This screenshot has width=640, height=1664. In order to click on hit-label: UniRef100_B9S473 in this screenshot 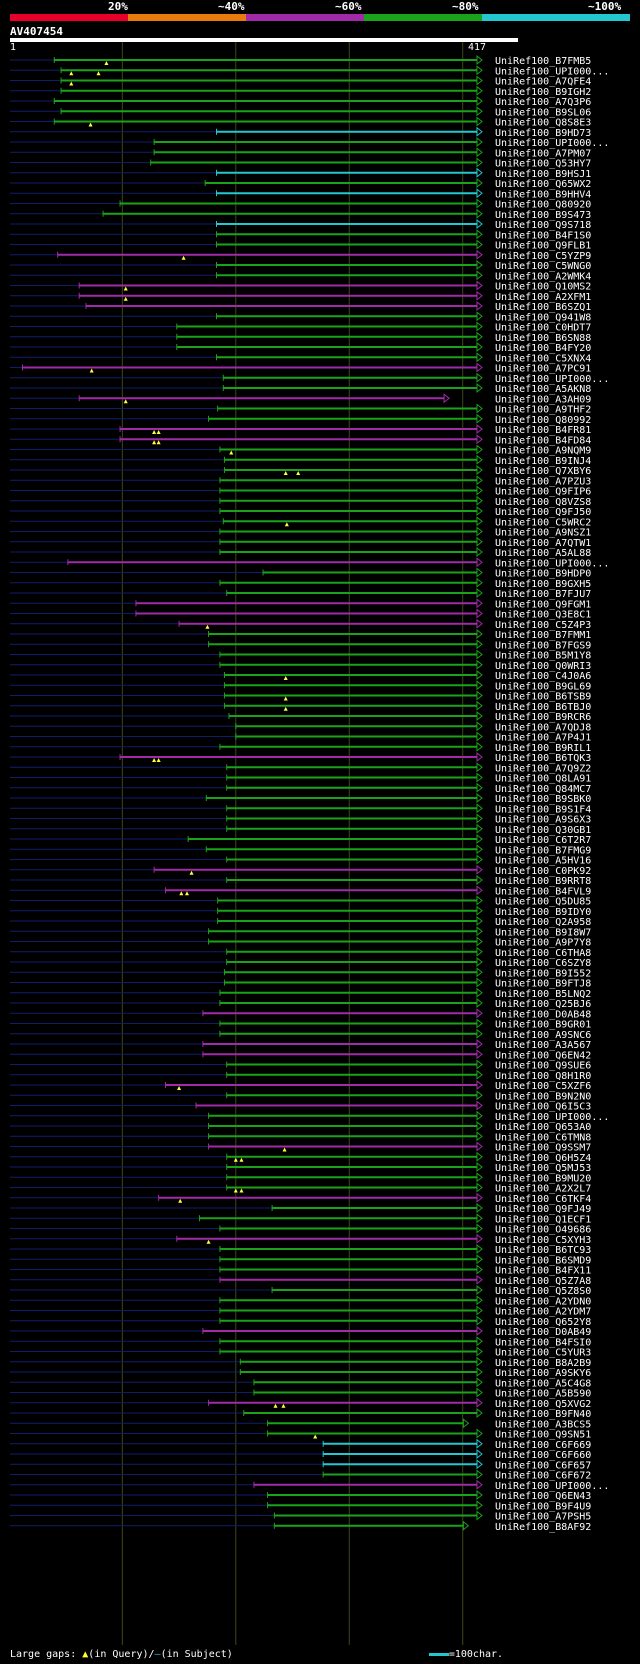, I will do `click(543, 215)`.